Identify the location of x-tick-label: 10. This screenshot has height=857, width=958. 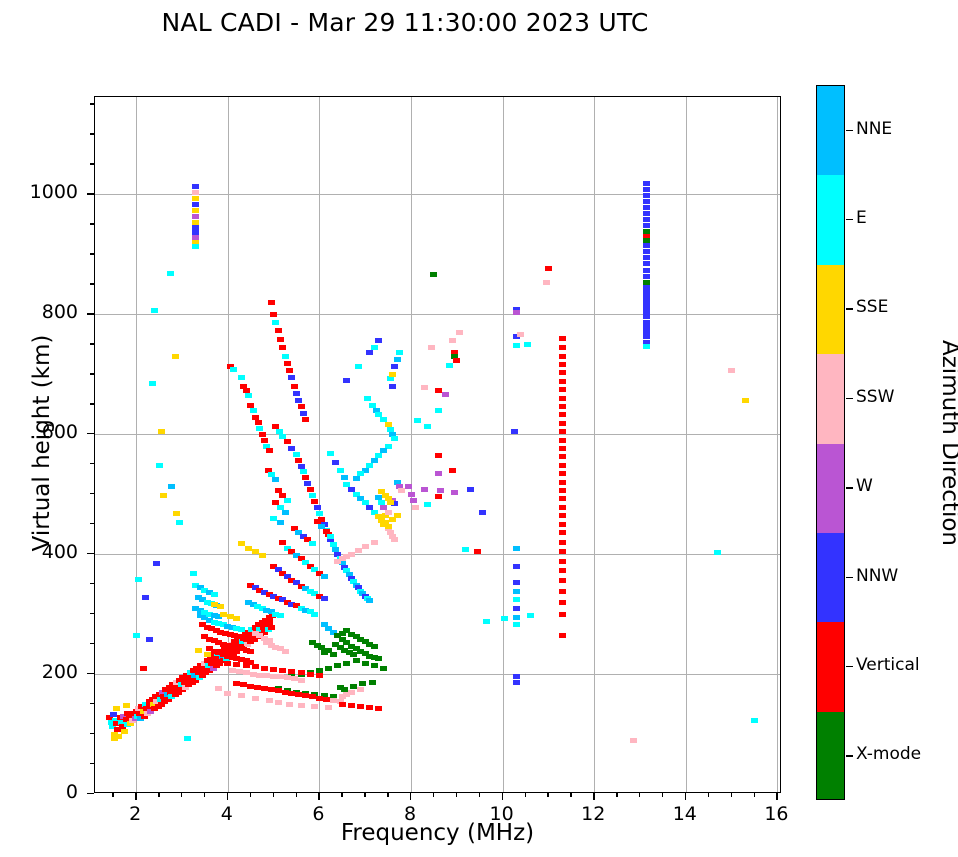
(501, 814).